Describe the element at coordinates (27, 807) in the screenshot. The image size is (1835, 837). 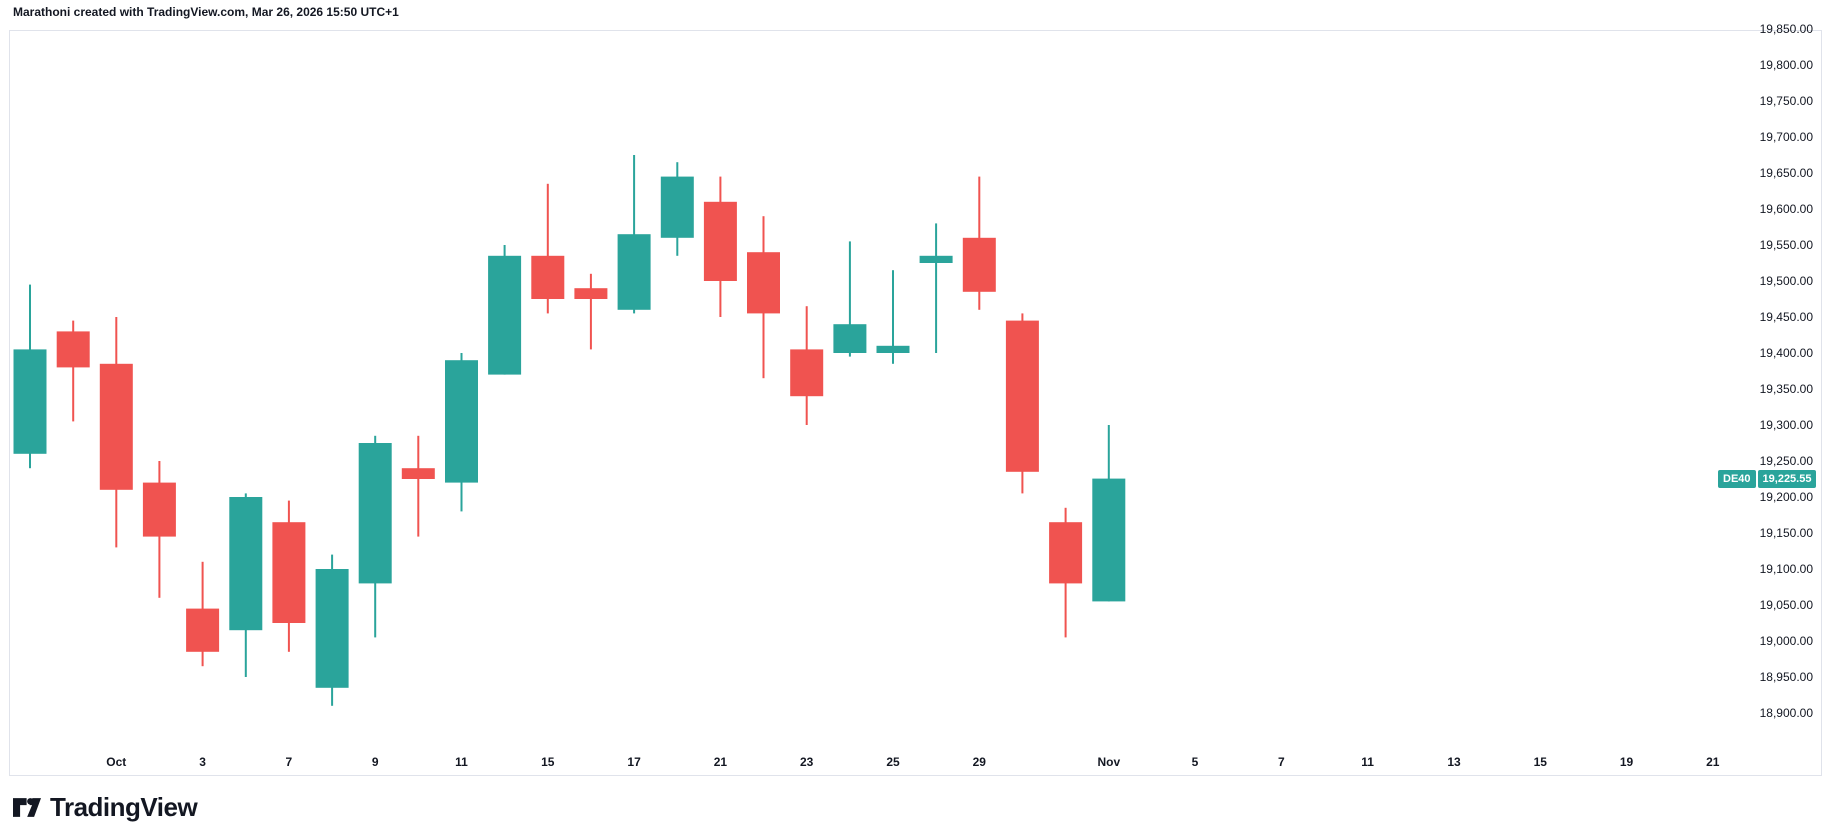
I see `tradingview-logo-icon` at that location.